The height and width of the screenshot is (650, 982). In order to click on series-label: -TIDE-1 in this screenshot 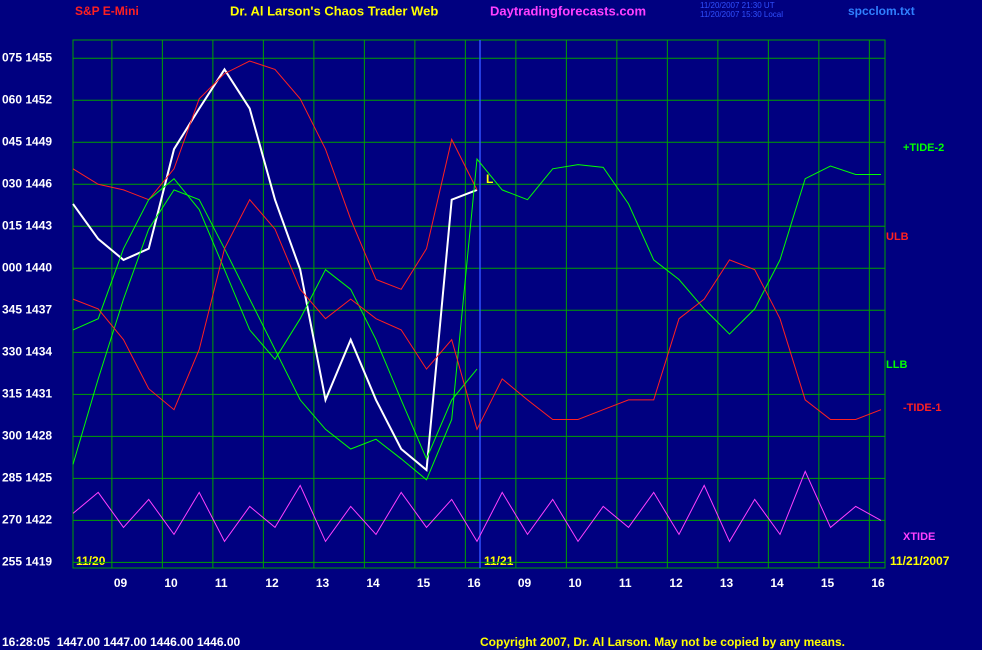, I will do `click(922, 408)`.